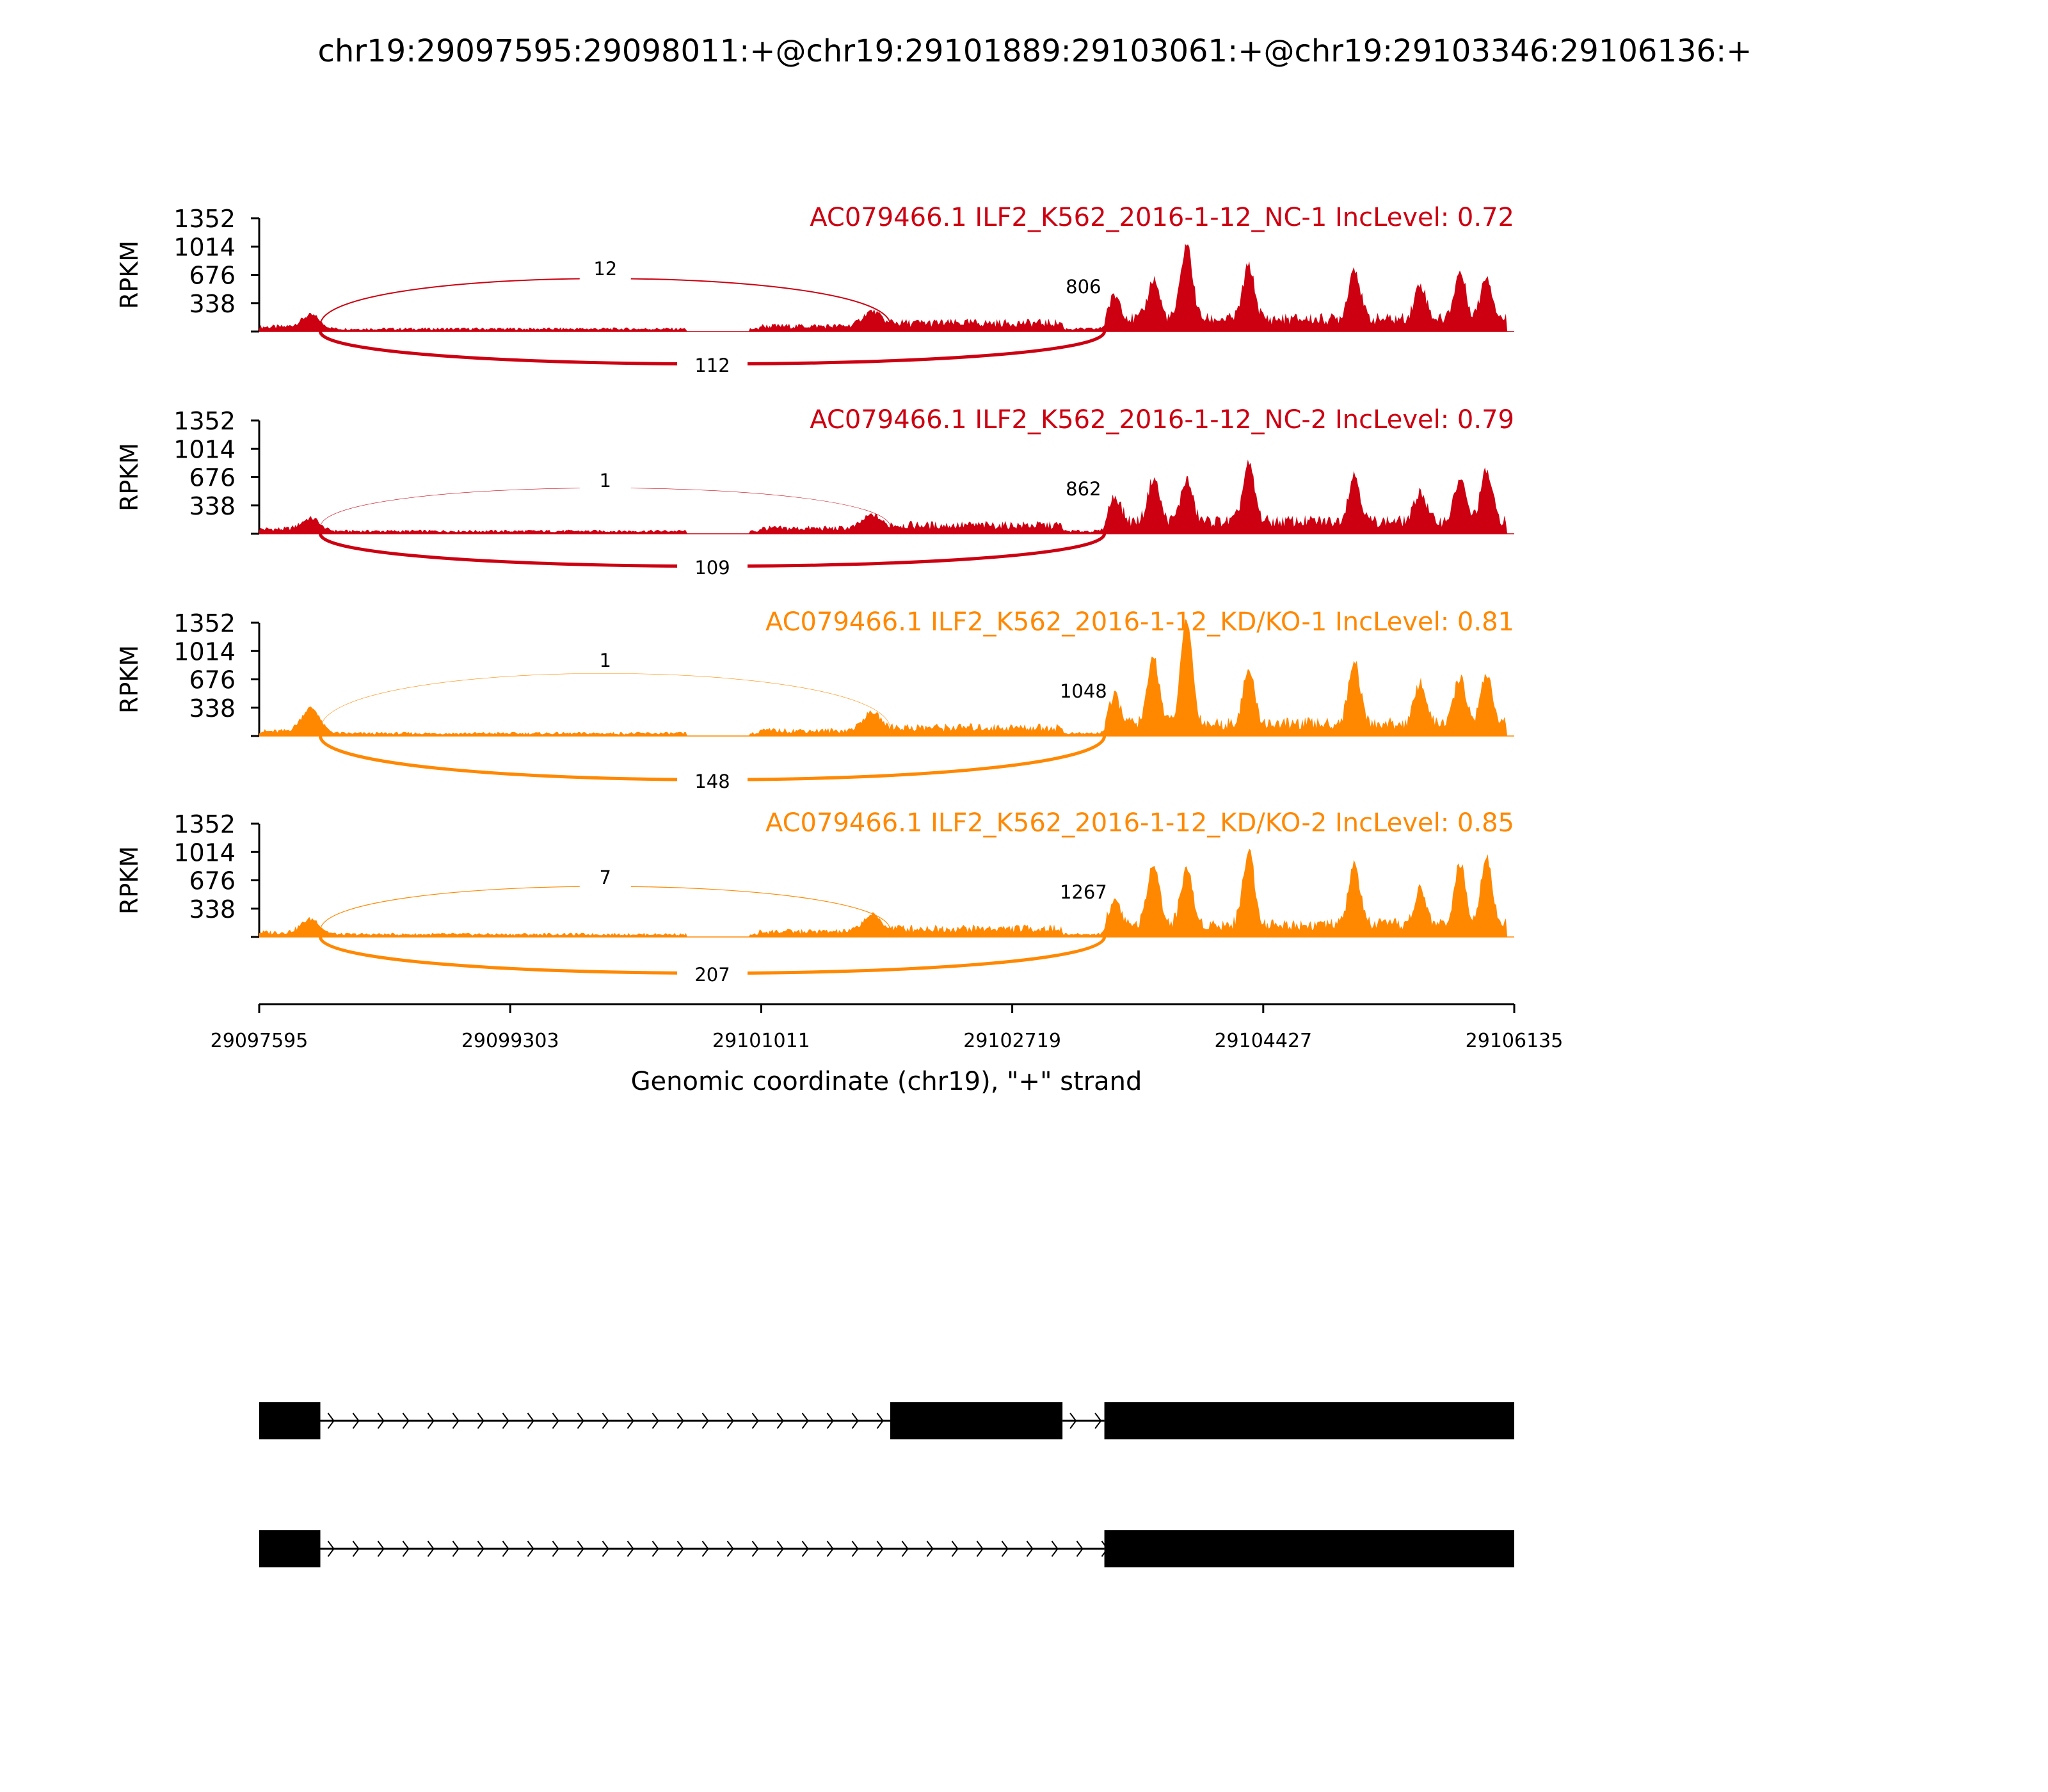 The width and height of the screenshot is (2048, 1792). I want to click on junction-count-inner: 1267, so click(1083, 892).